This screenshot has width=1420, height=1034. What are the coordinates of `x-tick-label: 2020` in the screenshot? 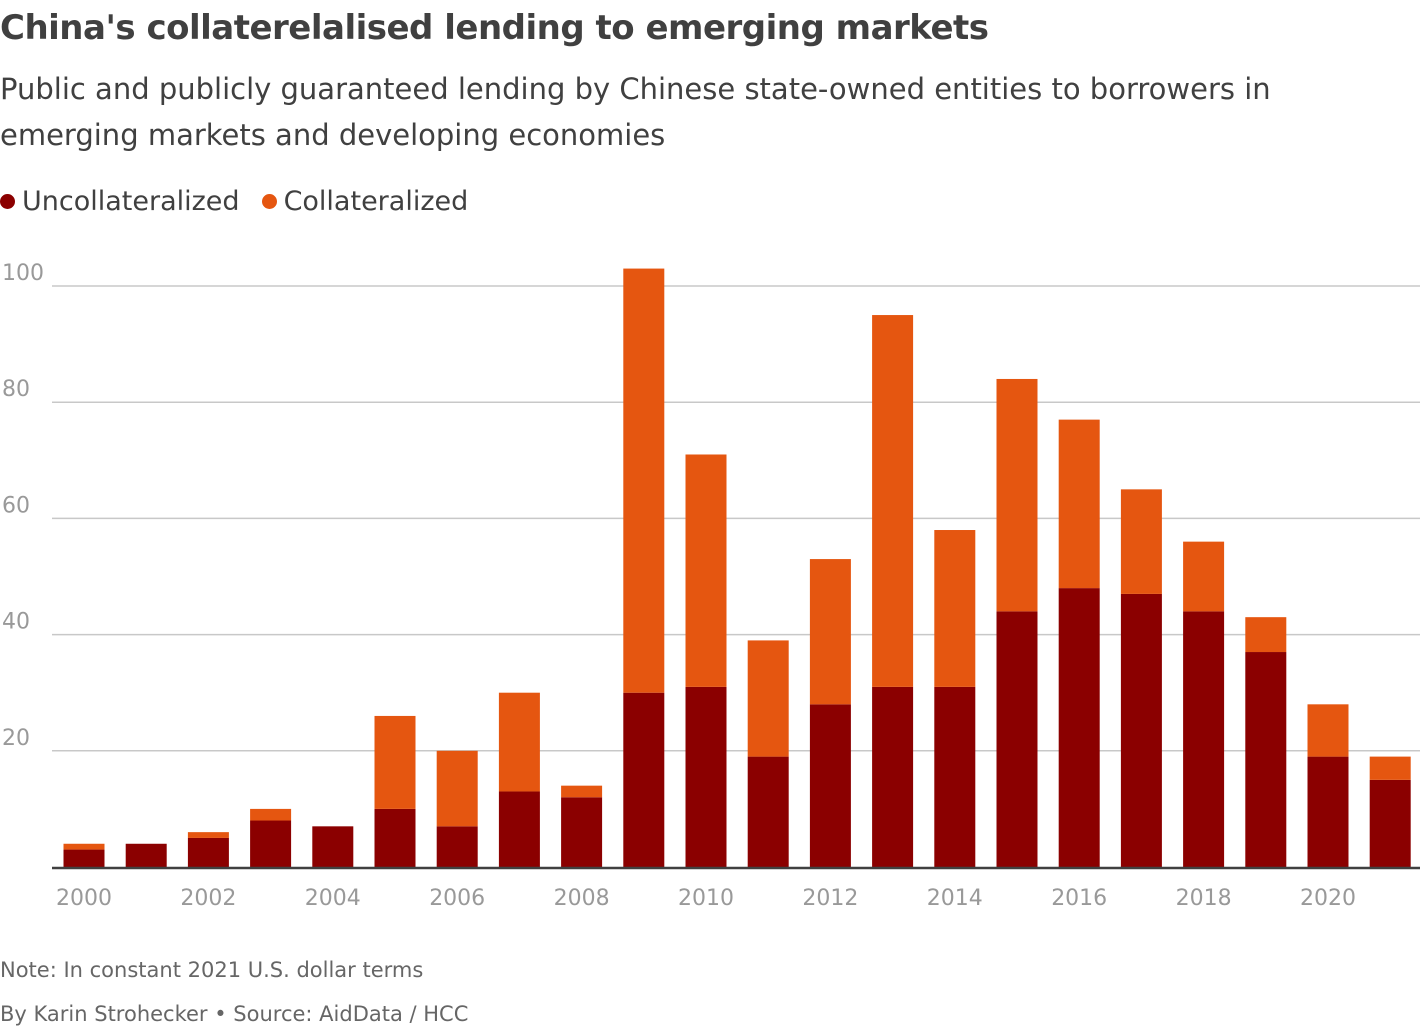 It's located at (1328, 898).